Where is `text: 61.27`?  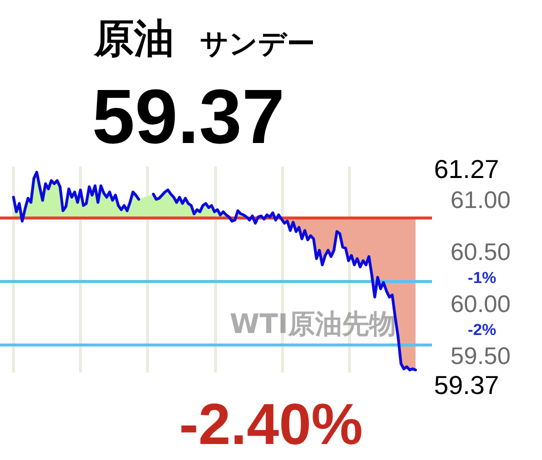
text: 61.27 is located at coordinates (467, 169).